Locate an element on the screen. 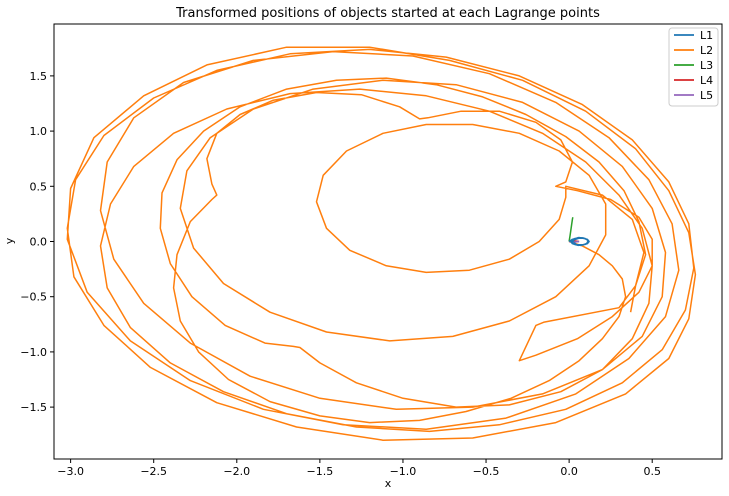 The width and height of the screenshot is (729, 496). legend-box is located at coordinates (693, 67).